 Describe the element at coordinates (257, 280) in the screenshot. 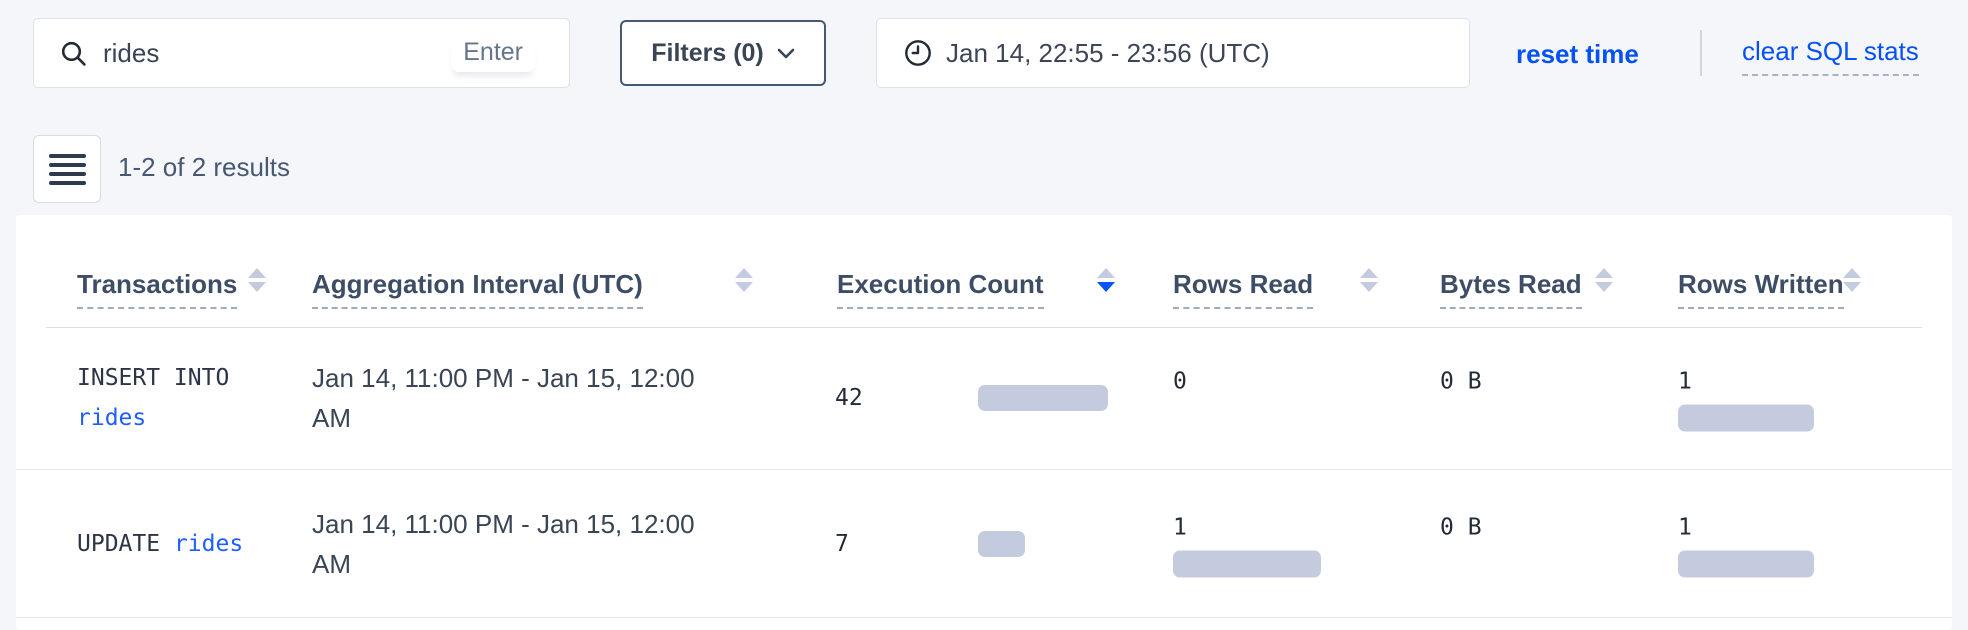

I see `sort-control-transactions` at that location.